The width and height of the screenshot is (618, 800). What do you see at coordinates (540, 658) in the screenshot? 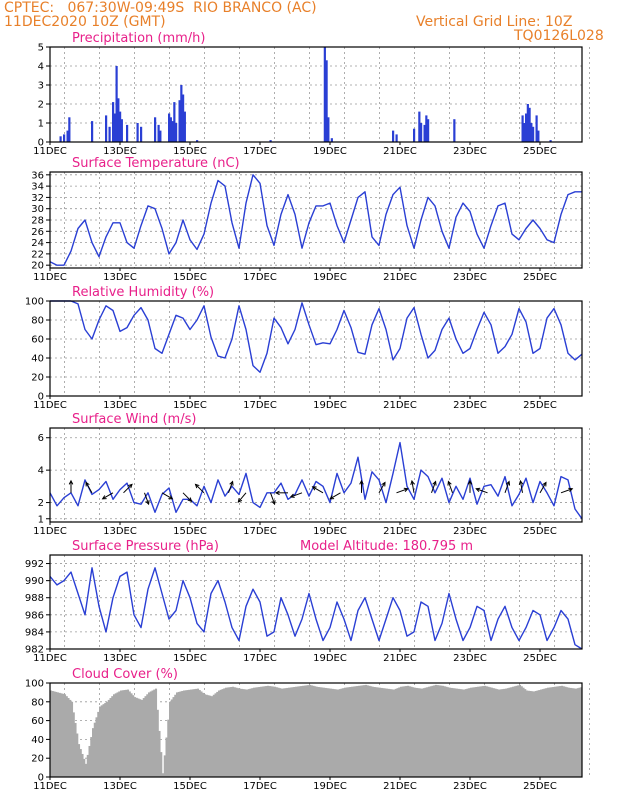
I see `pressure-xtick-label: 25DEC` at bounding box center [540, 658].